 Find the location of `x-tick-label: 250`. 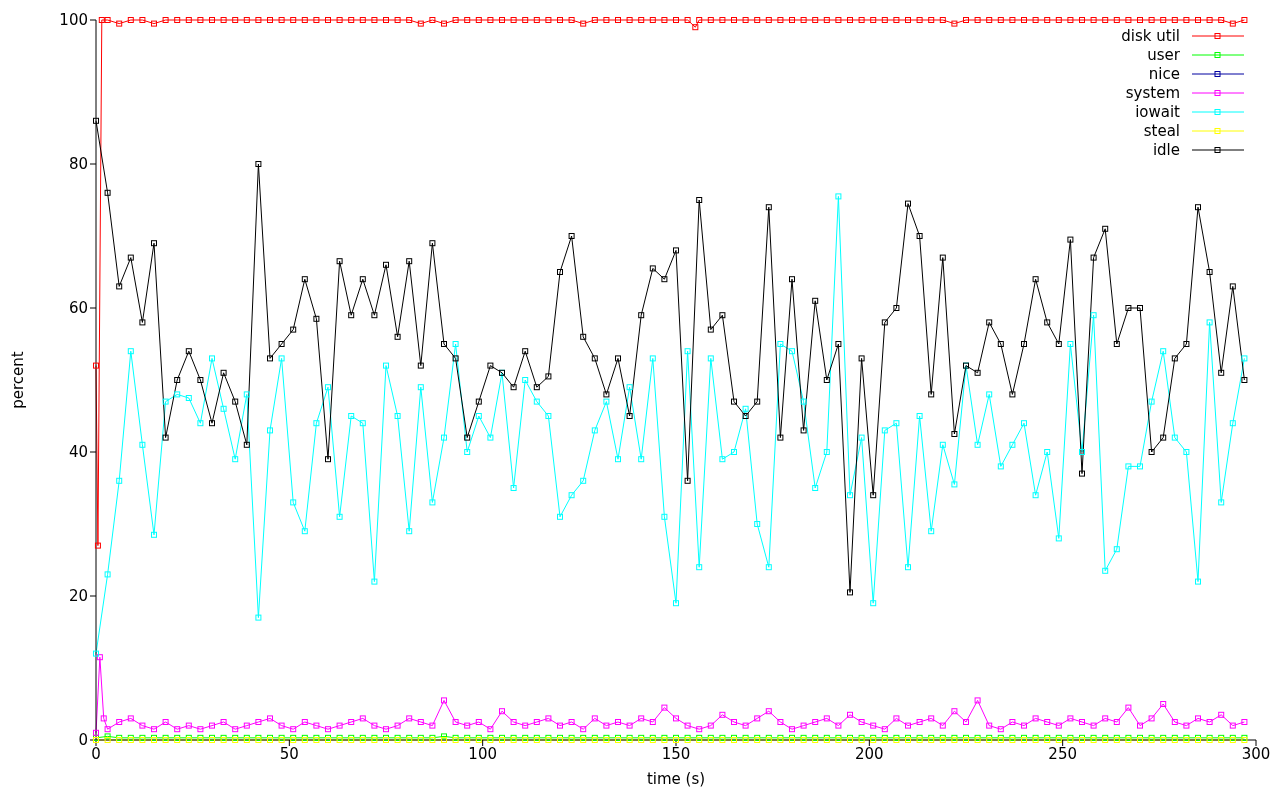

x-tick-label: 250 is located at coordinates (1062, 753).